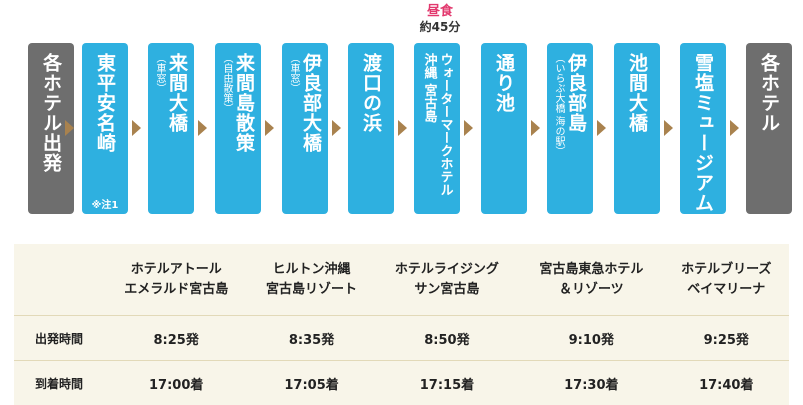 Image resolution: width=803 pixels, height=405 pixels. I want to click on route-stop-toguchi-beach: 渡口の浜, so click(371, 128).